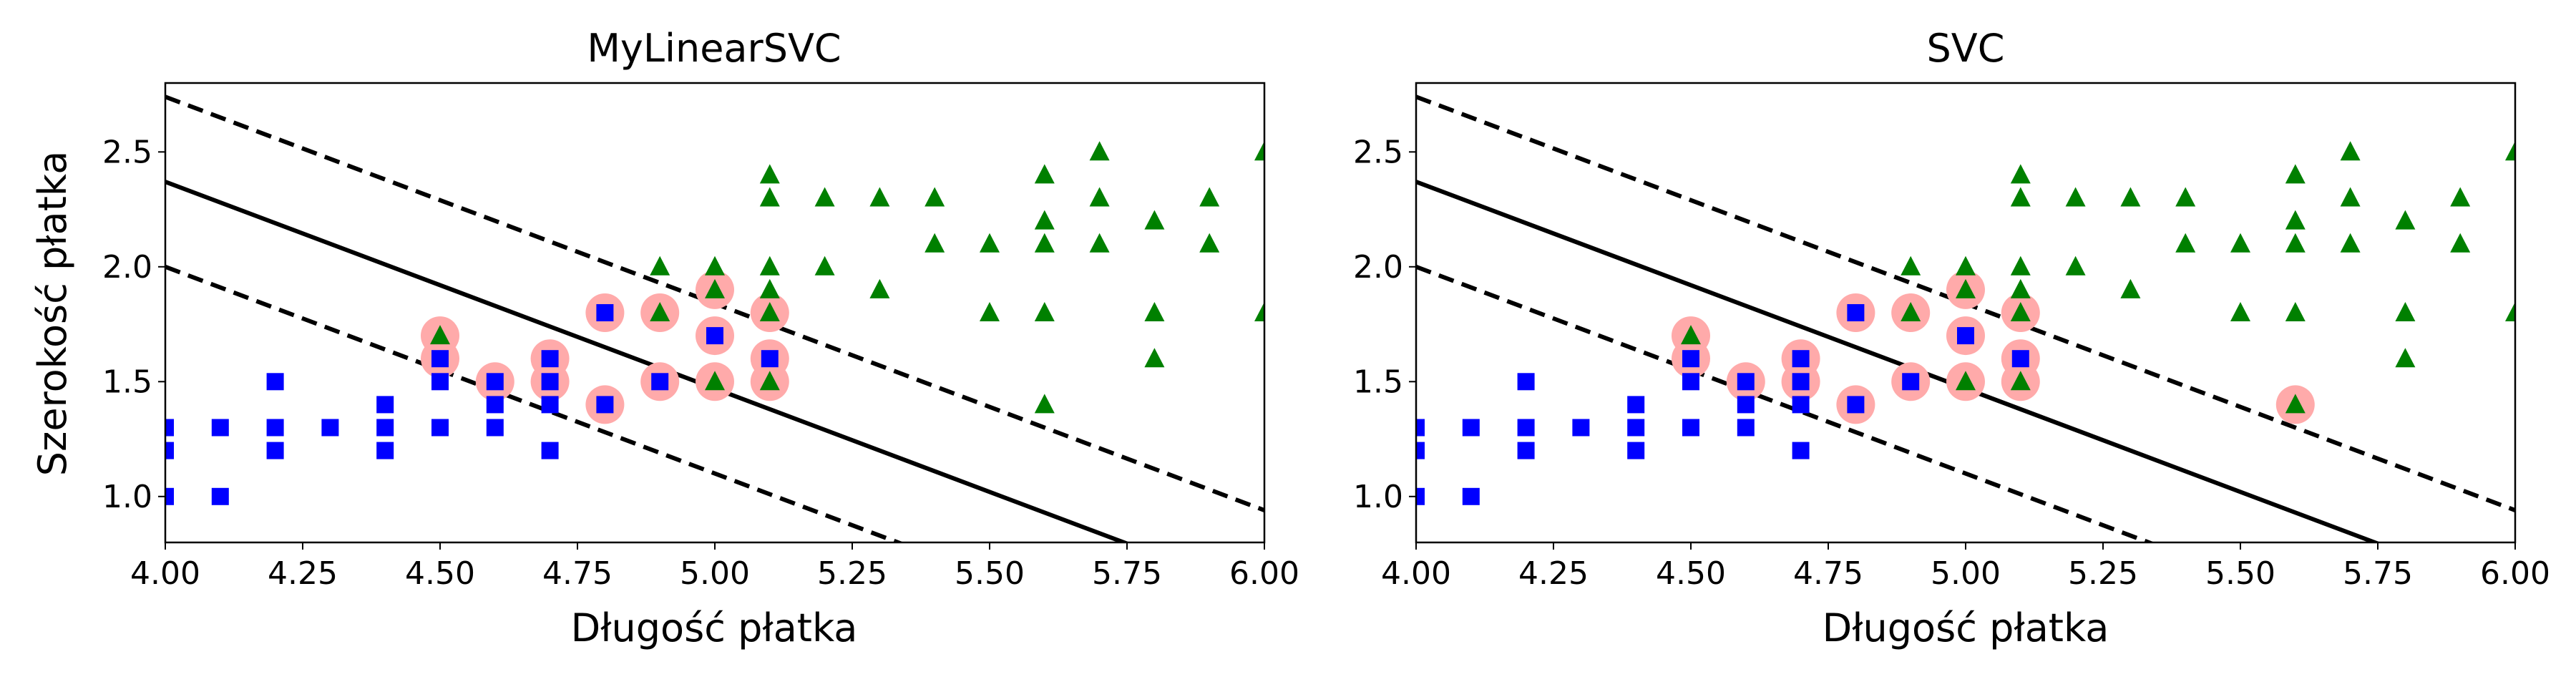  Describe the element at coordinates (577, 573) in the screenshot. I see `x-tick-label: 4.75` at that location.